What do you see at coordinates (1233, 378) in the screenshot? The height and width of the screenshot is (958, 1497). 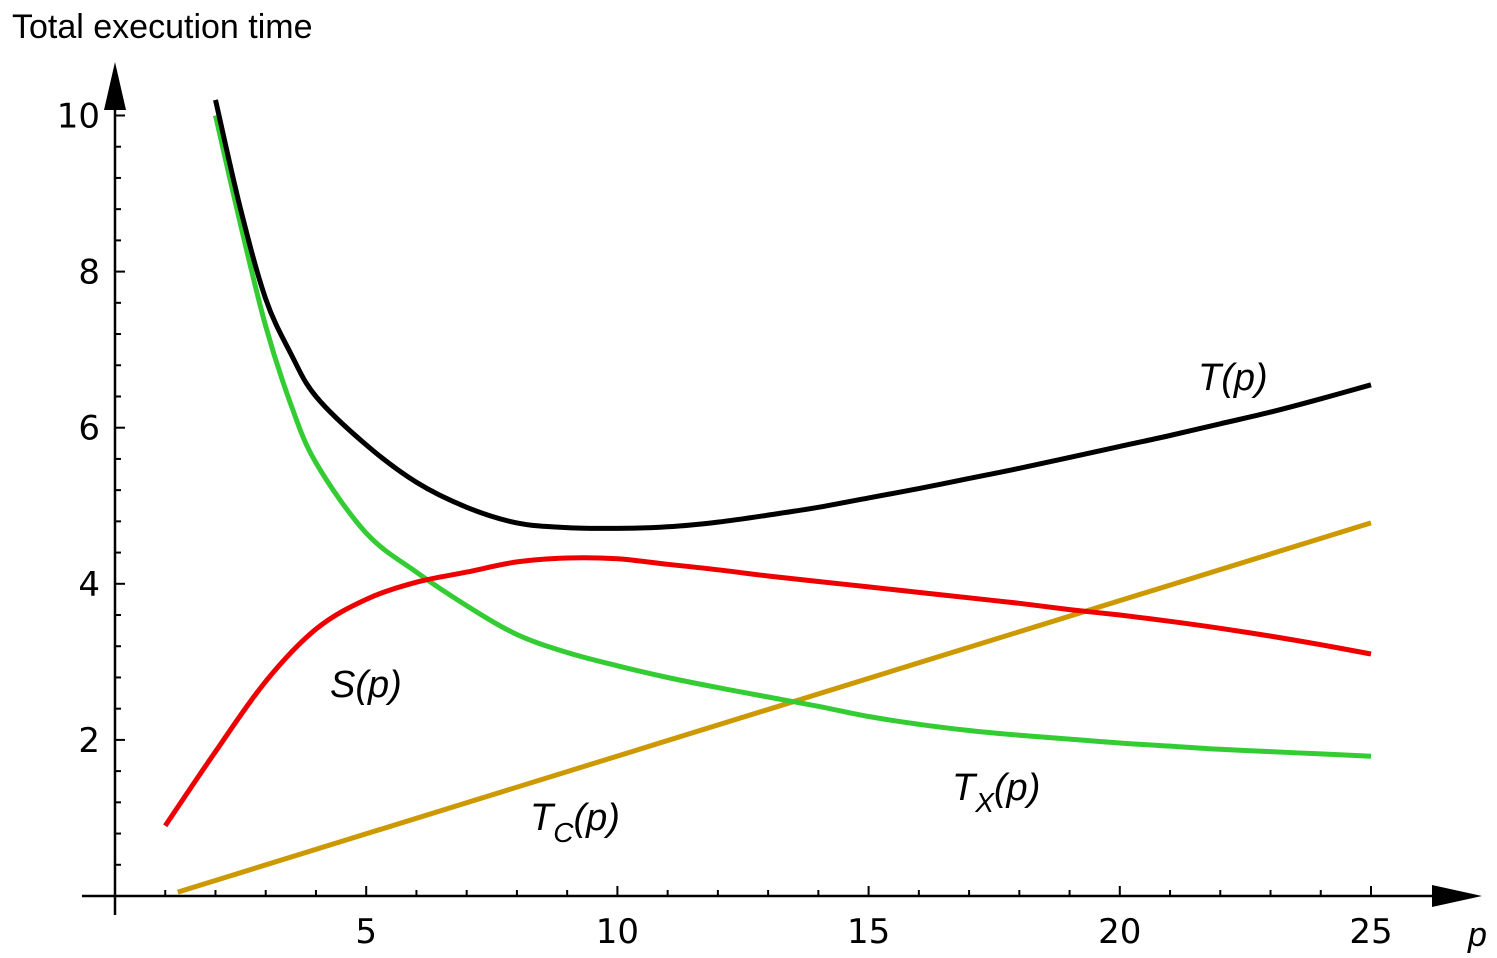 I see `curve-label-t: T(p)` at bounding box center [1233, 378].